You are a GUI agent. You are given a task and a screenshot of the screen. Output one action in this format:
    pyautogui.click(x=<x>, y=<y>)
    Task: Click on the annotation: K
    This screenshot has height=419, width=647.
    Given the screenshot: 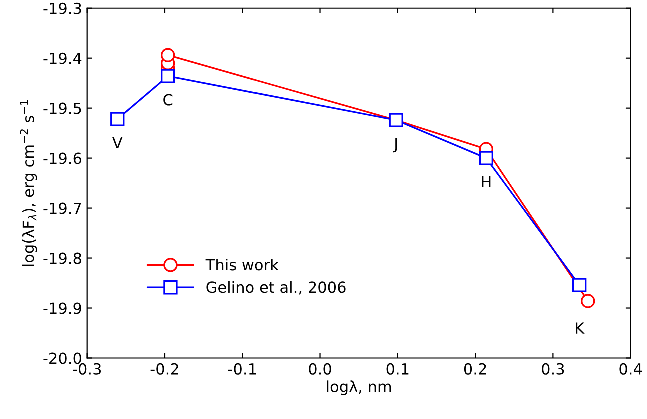 What is the action you would take?
    pyautogui.click(x=580, y=328)
    